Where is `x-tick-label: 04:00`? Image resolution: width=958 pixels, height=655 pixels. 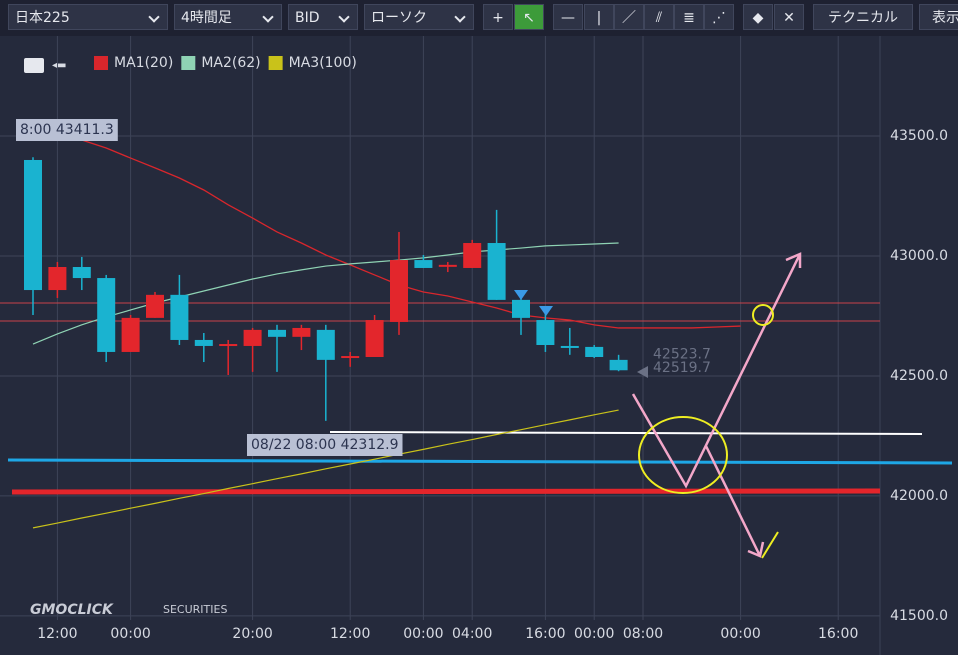 x-tick-label: 04:00 is located at coordinates (472, 634).